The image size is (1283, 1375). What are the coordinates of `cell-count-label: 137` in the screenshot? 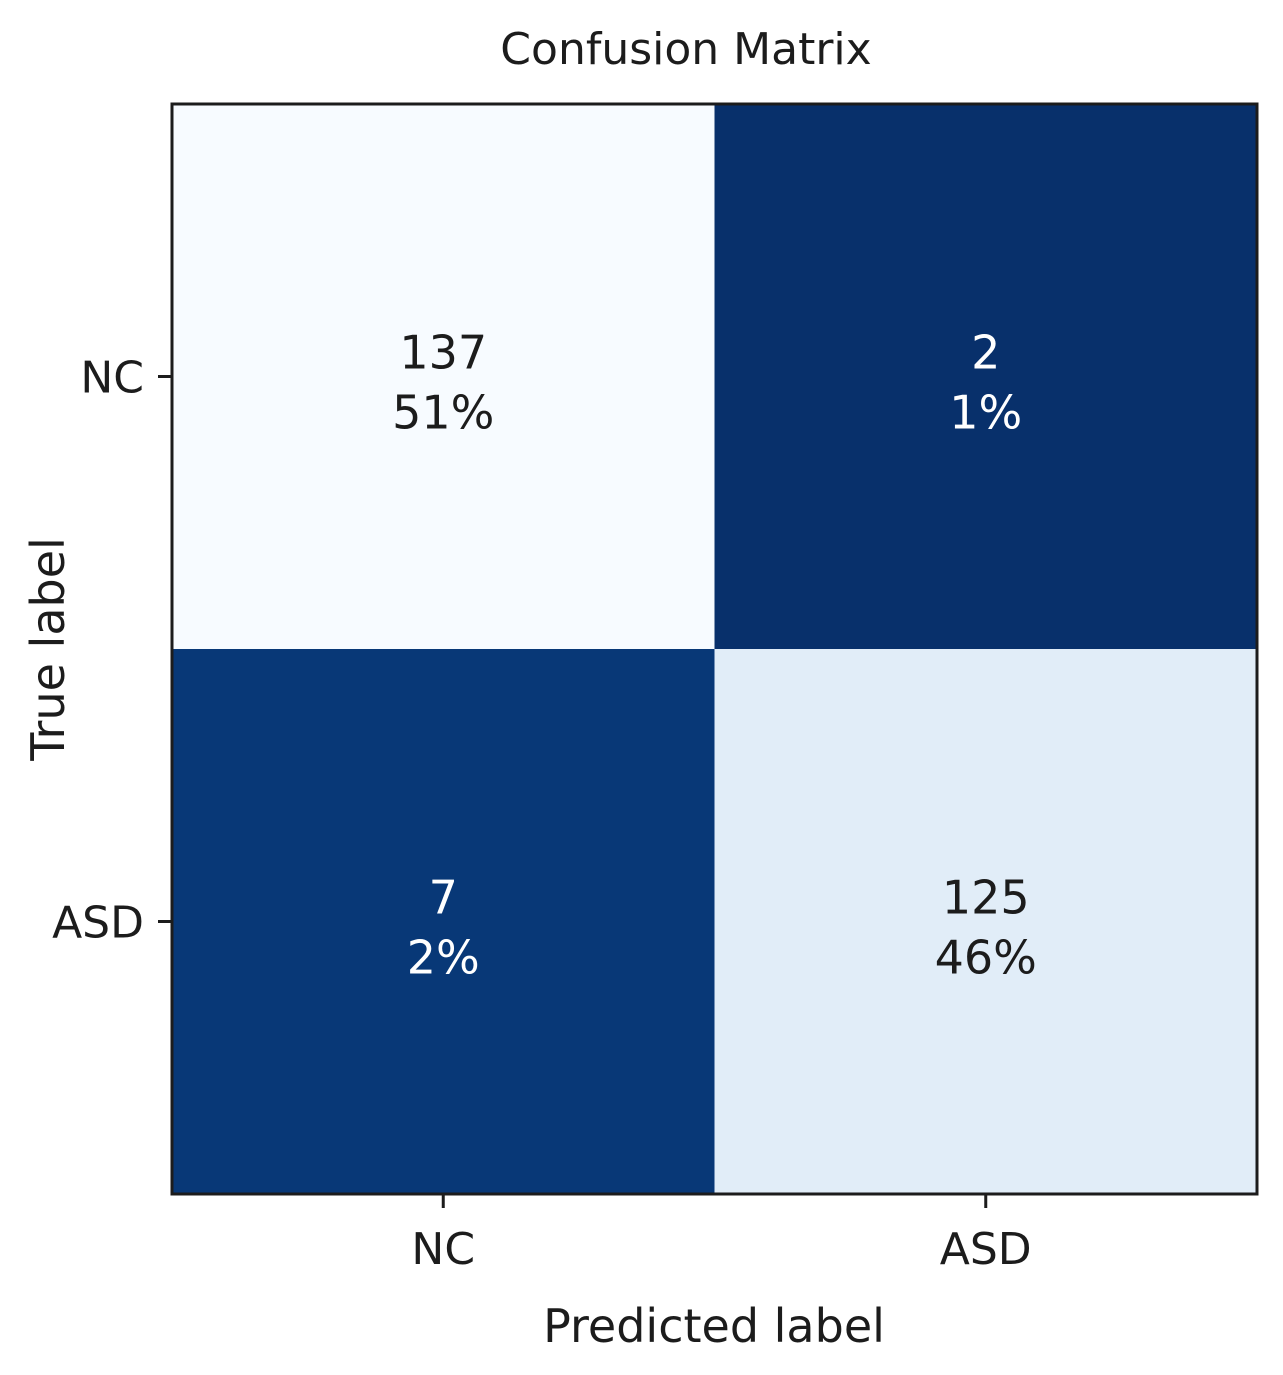 It's located at (443, 353).